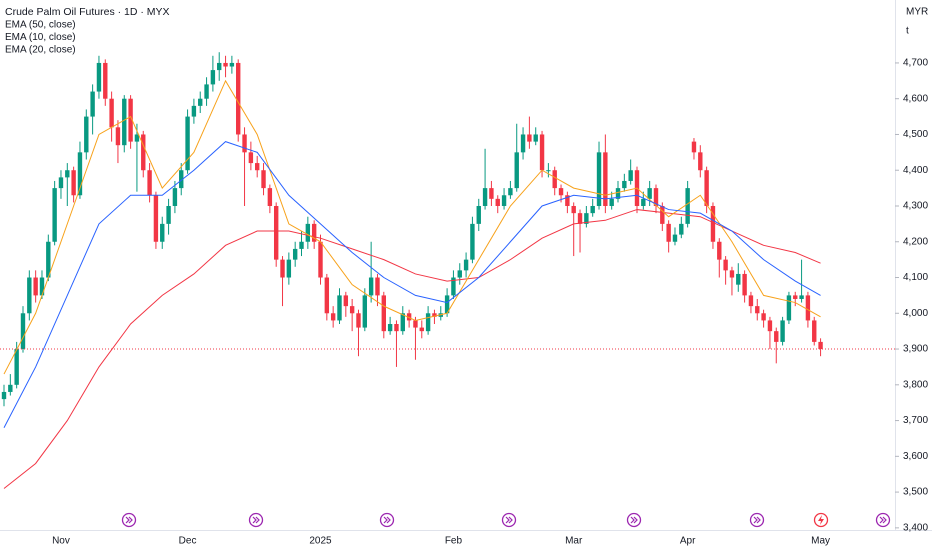 The width and height of the screenshot is (932, 550). What do you see at coordinates (915, 206) in the screenshot?
I see `y-tick-label: 4,300` at bounding box center [915, 206].